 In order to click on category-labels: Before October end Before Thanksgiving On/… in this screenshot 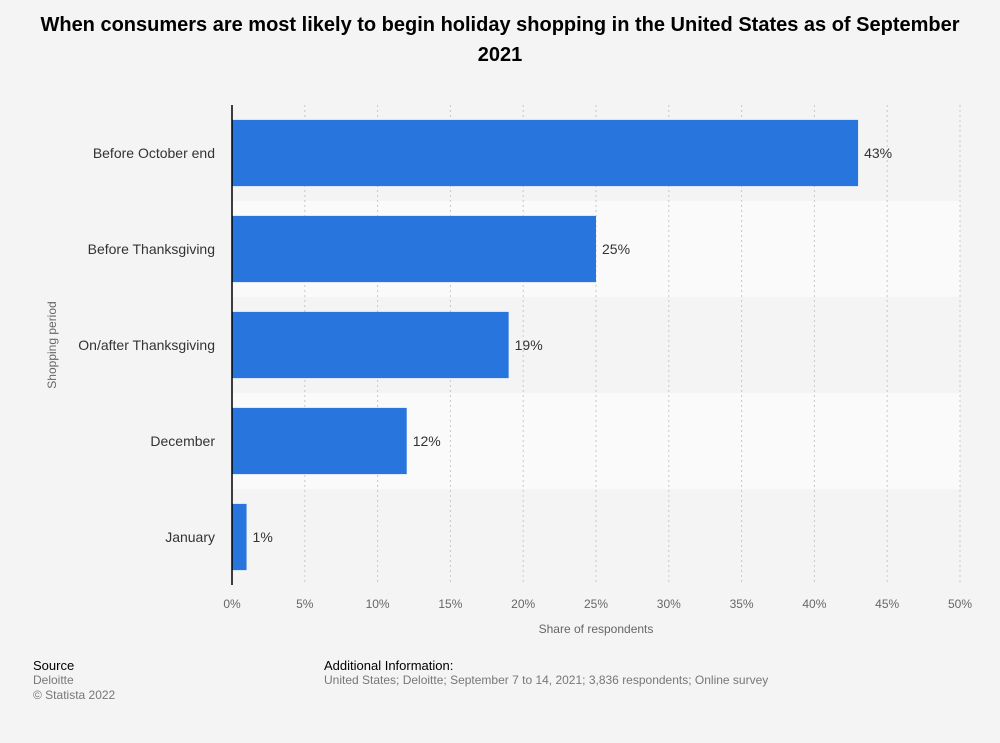, I will do `click(146, 345)`.